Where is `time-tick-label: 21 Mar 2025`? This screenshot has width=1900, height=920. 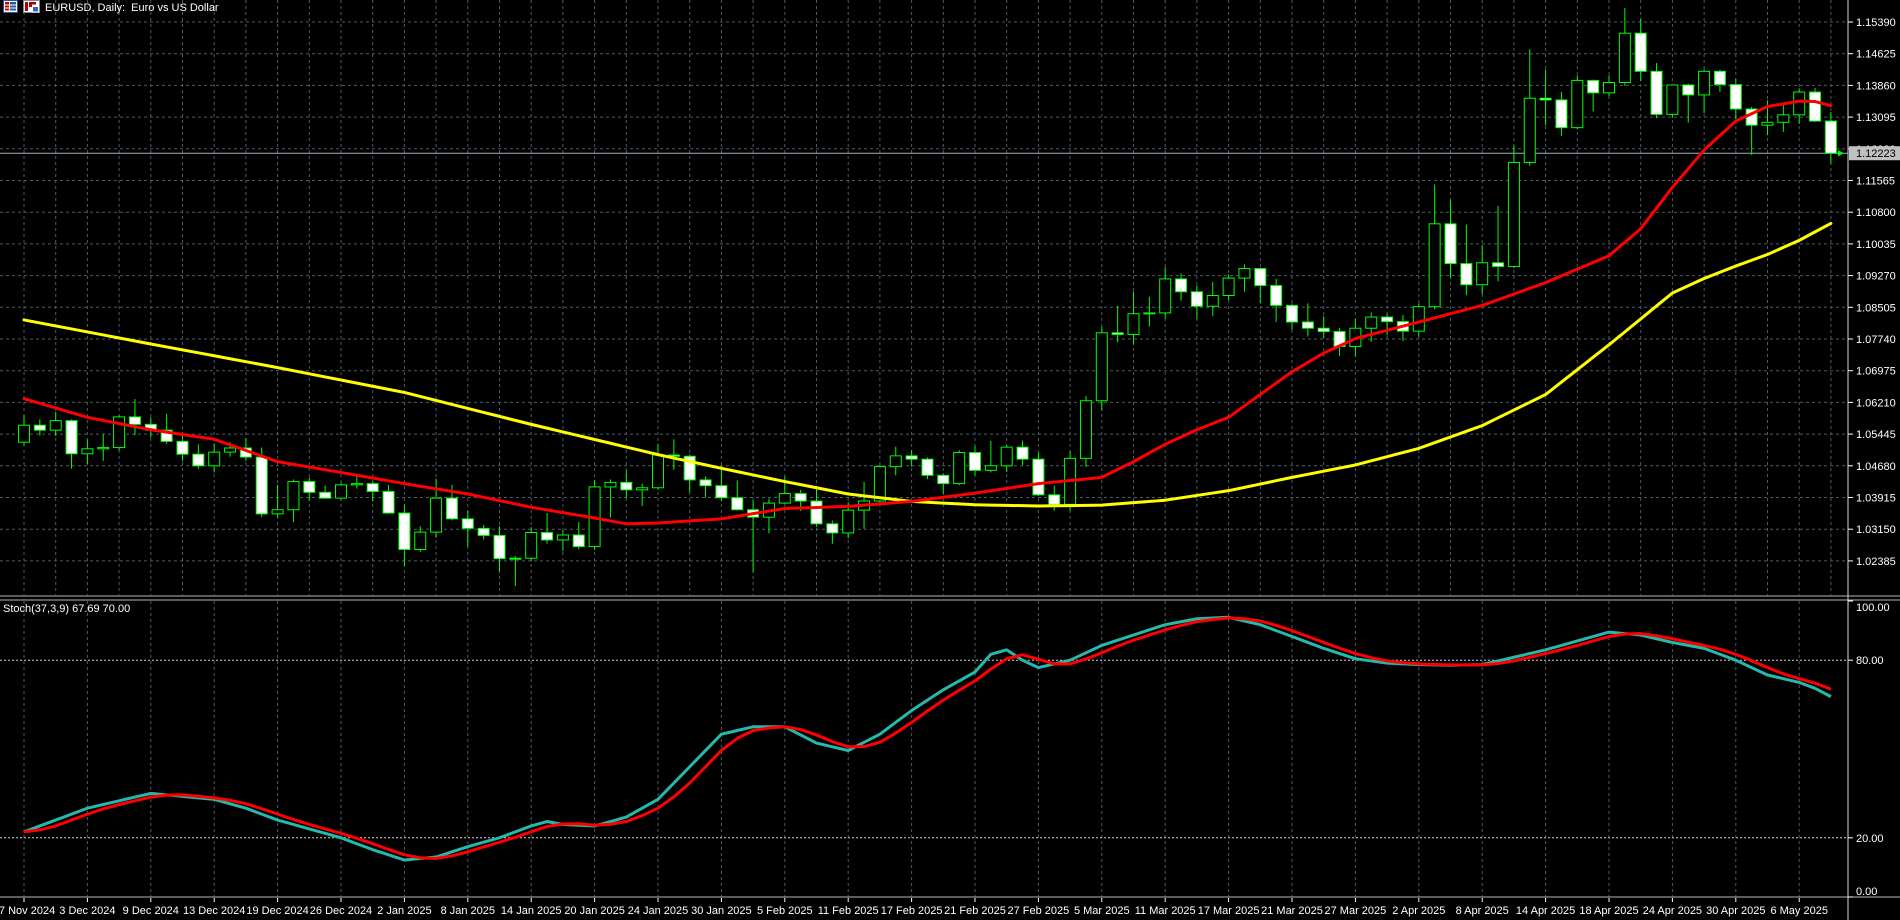
time-tick-label: 21 Mar 2025 is located at coordinates (1292, 911).